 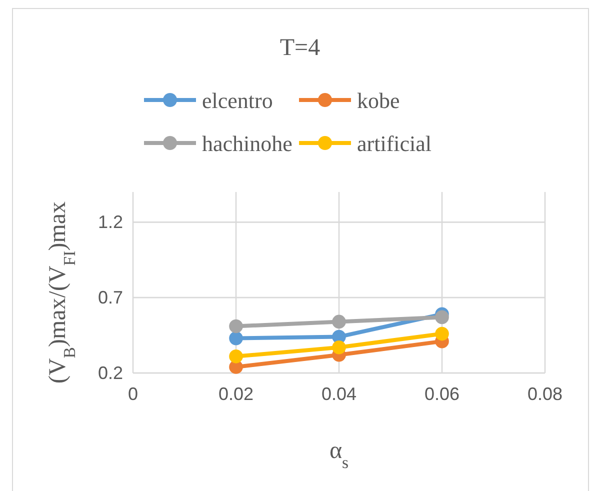 I want to click on x-tick-label: 0.06, so click(x=442, y=394).